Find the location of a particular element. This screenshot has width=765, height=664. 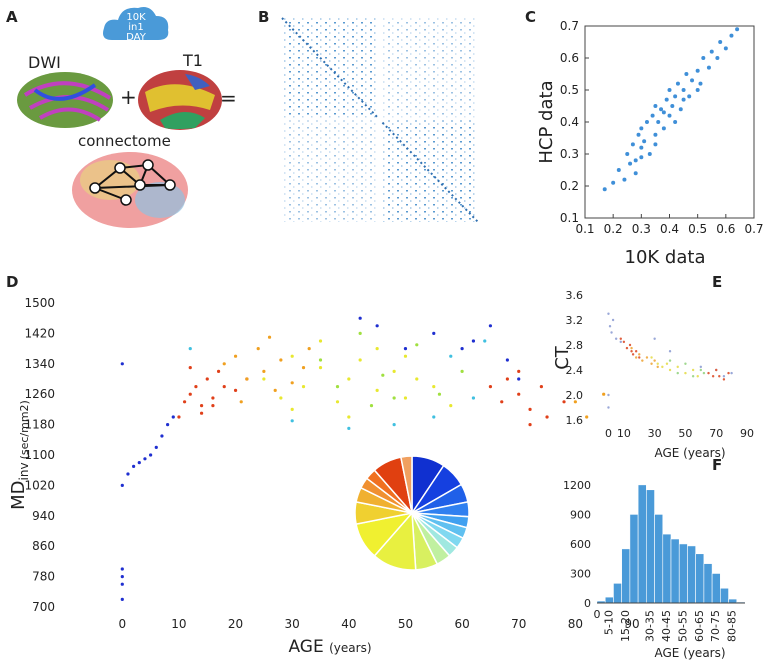

panel-label: A is located at coordinates (12, 17).